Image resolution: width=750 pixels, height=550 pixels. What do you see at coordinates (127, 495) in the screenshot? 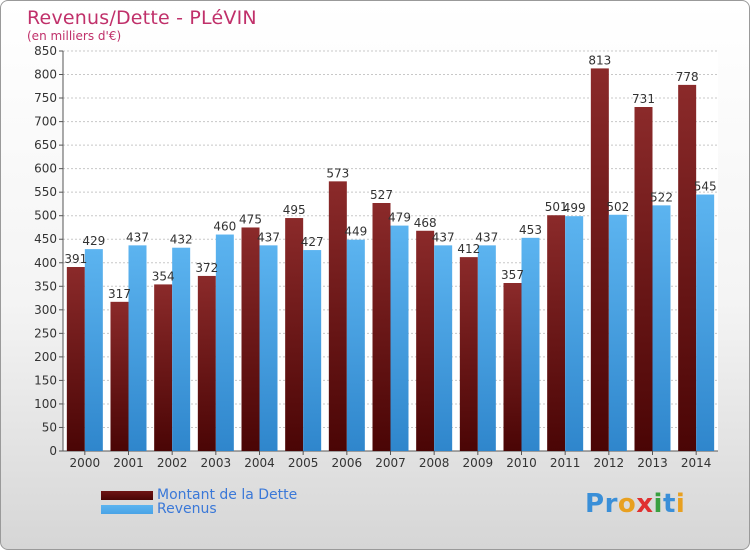
I see `legend-swatch-debt` at bounding box center [127, 495].